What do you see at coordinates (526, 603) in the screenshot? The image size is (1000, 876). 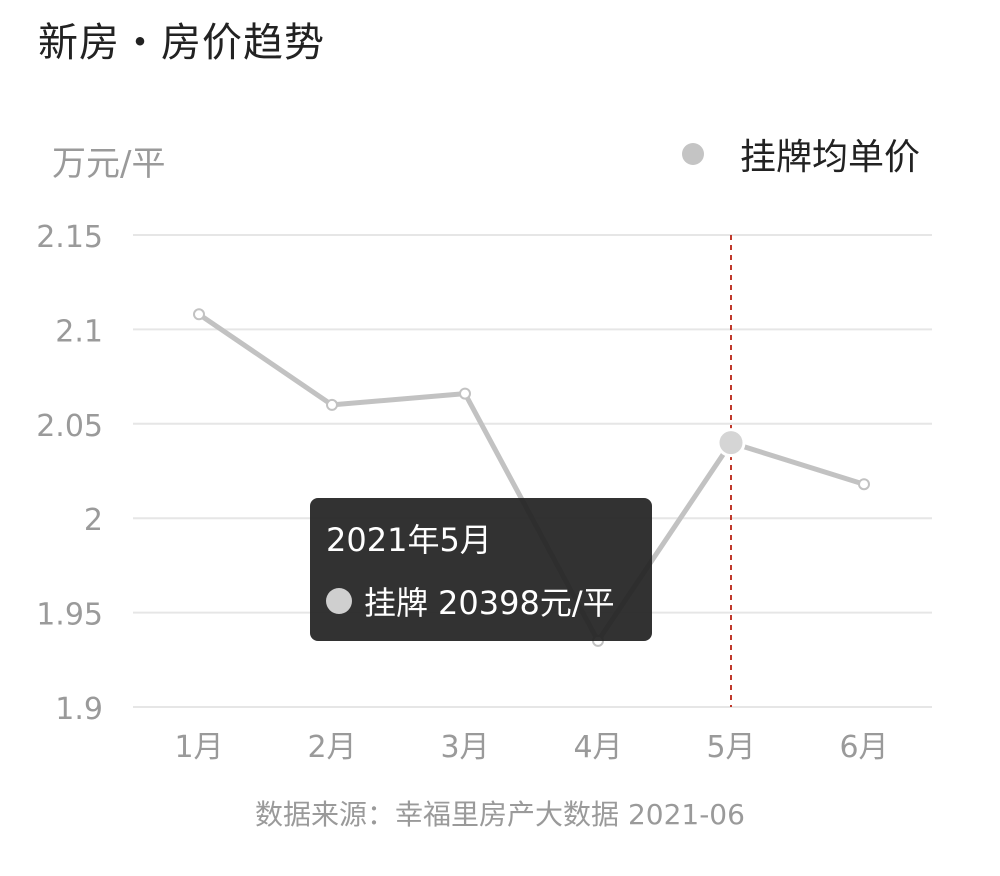 I see `tooltip-value: 20398元/平` at bounding box center [526, 603].